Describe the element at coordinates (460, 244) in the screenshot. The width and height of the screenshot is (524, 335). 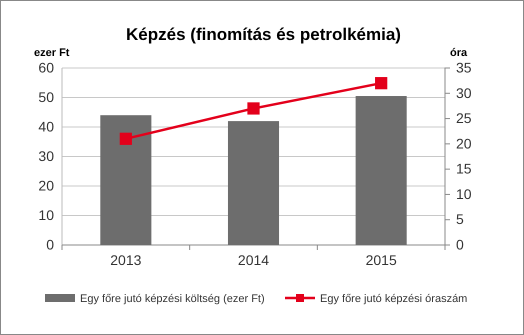
I see `y2-tick-label: 0` at that location.